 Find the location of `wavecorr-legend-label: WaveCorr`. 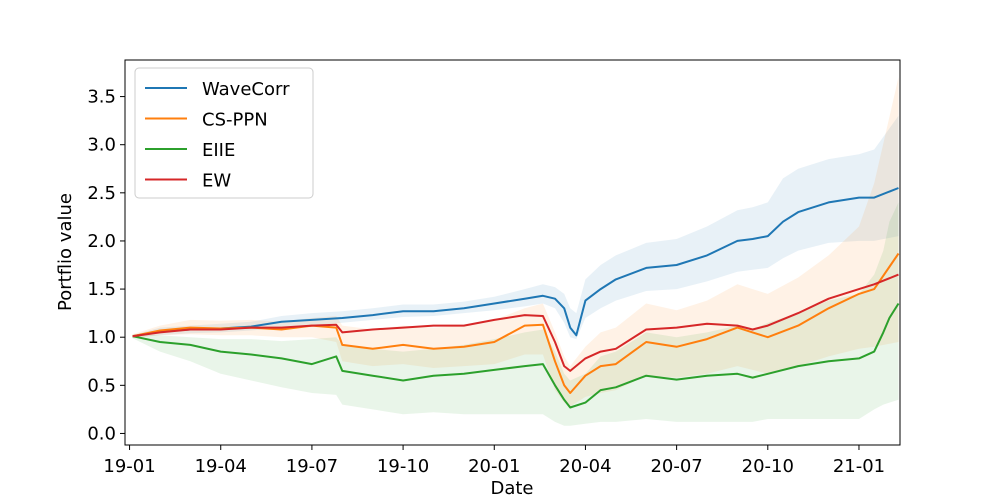

wavecorr-legend-label: WaveCorr is located at coordinates (246, 89).